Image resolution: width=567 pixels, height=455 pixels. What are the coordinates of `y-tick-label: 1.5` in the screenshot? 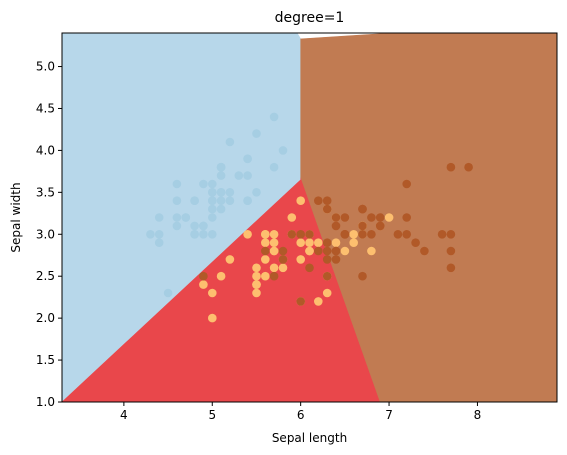 It's located at (45, 360).